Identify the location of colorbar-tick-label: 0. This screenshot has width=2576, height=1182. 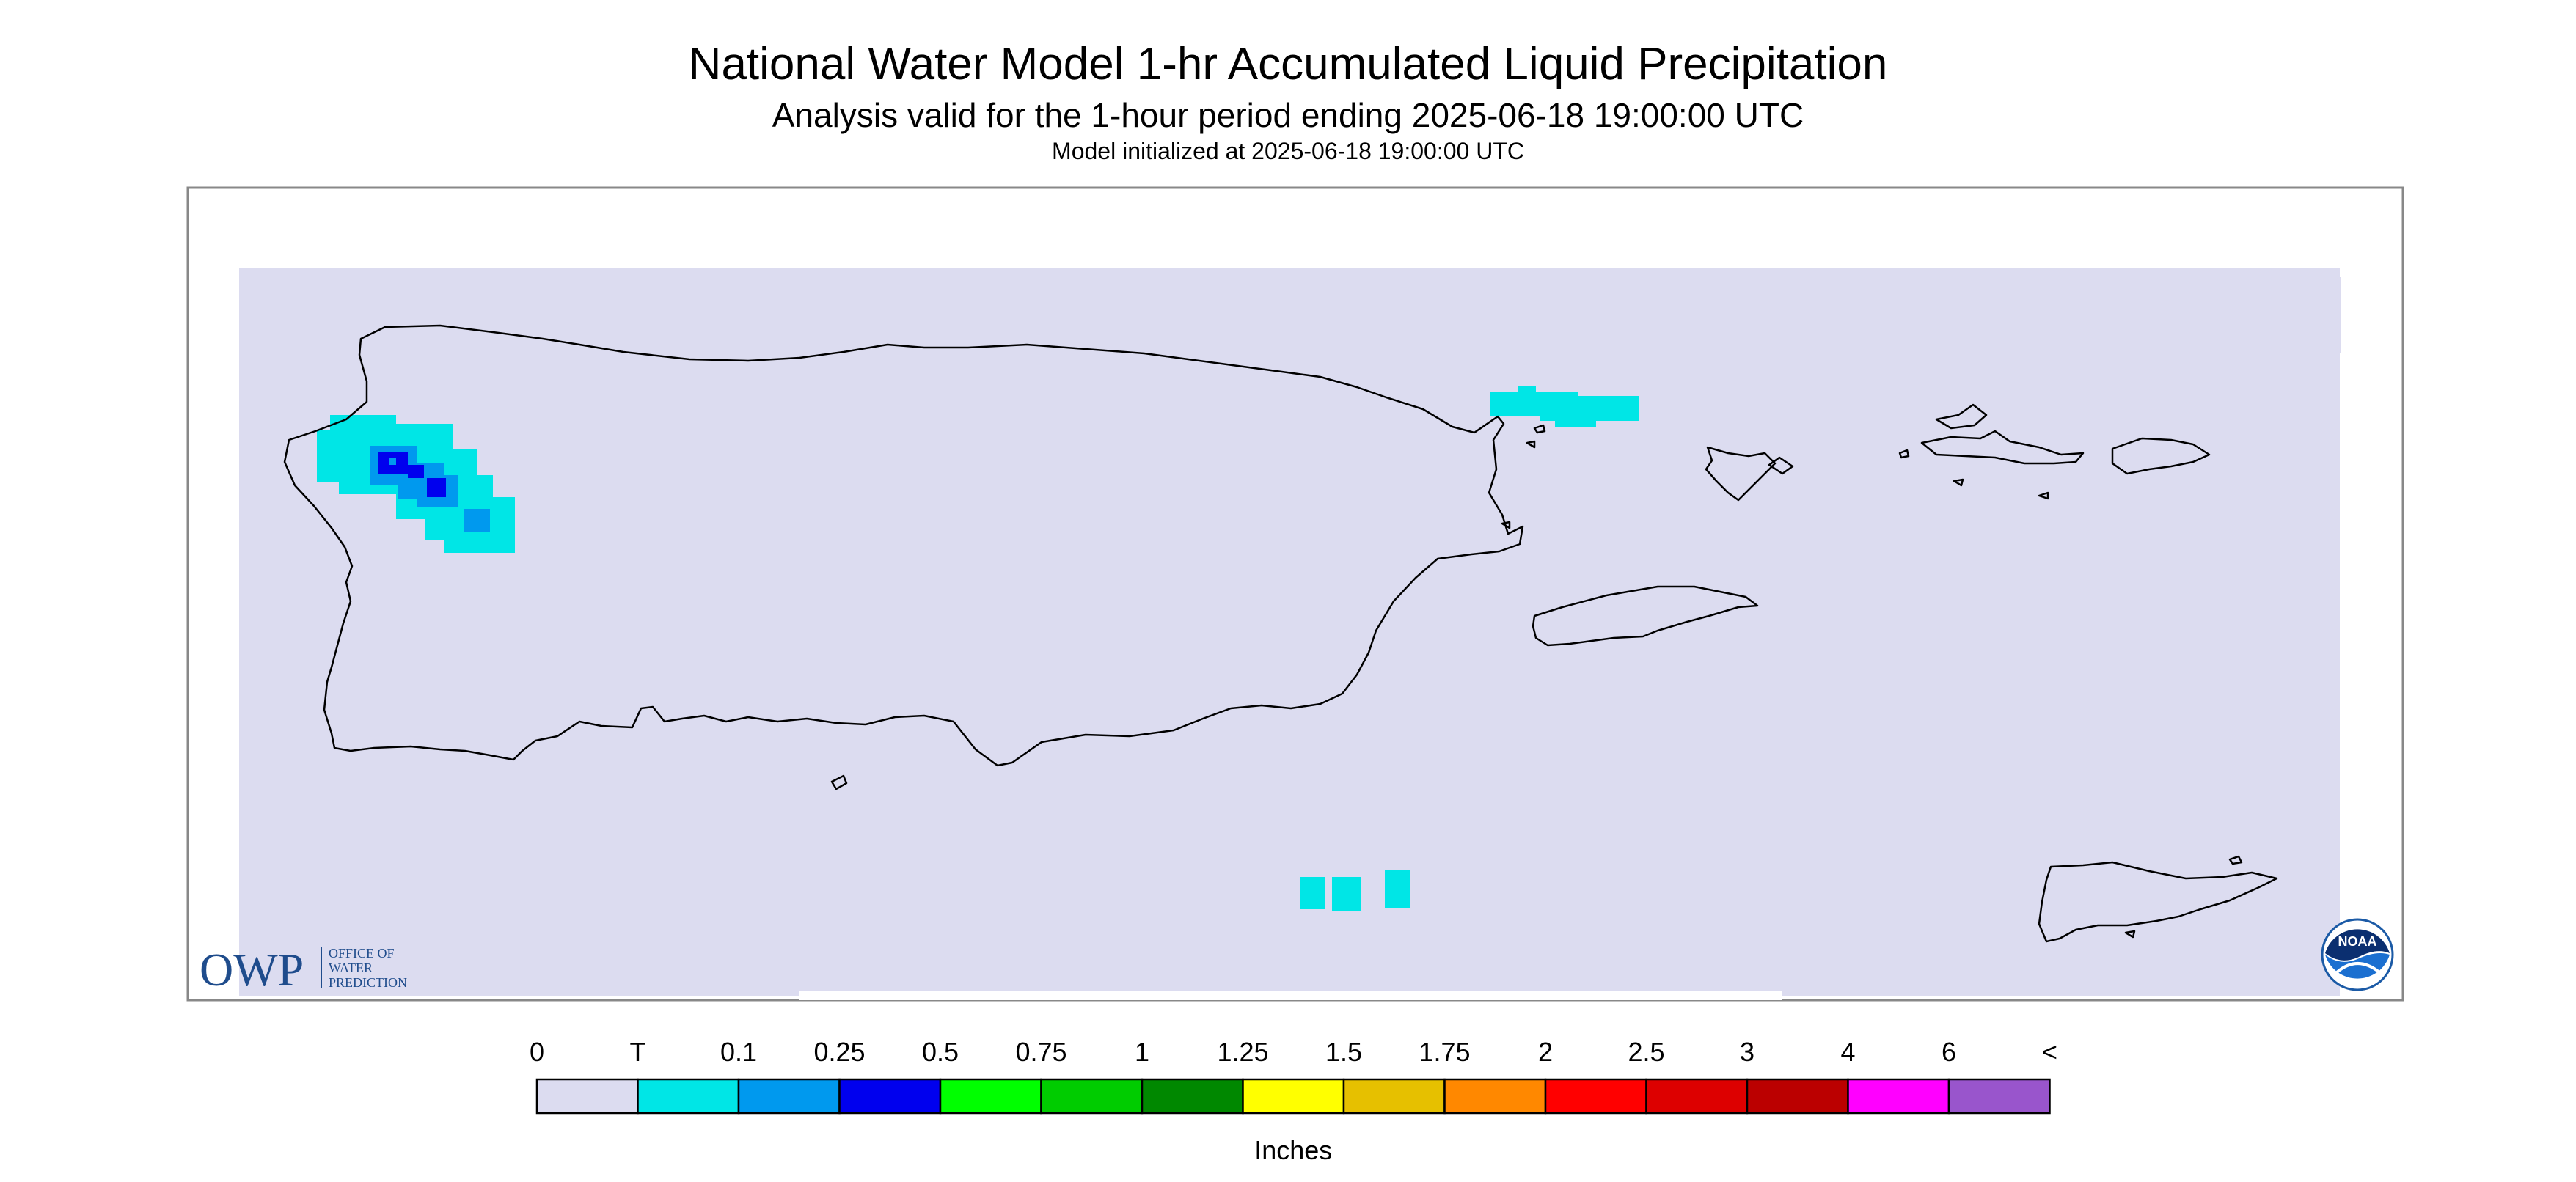
(537, 1052).